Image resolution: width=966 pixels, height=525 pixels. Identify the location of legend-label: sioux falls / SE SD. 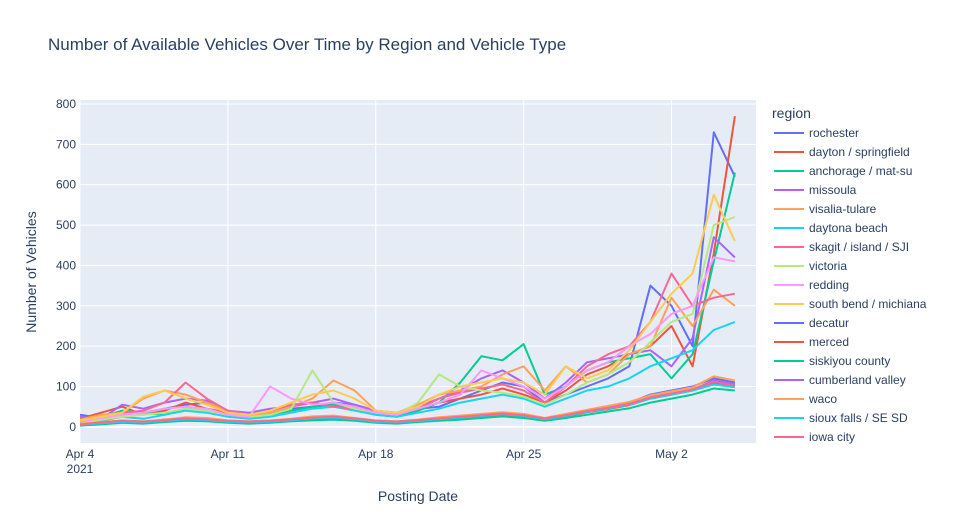
(858, 418).